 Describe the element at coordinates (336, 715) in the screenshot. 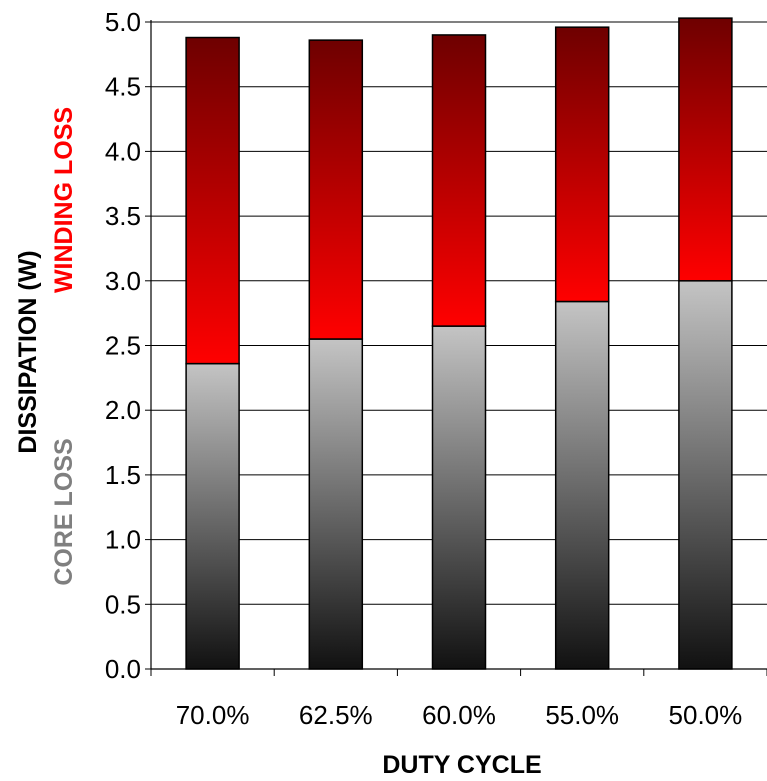

I see `x-tick-label: 62.5%` at that location.